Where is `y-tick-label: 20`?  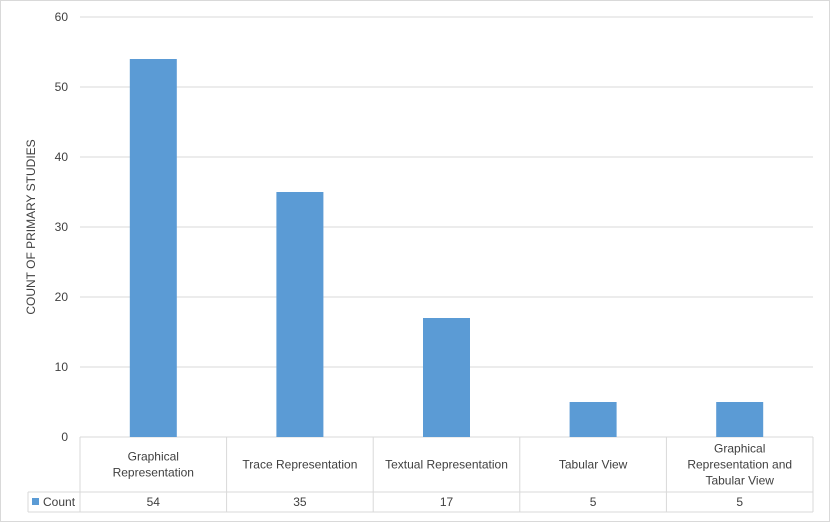
y-tick-label: 20 is located at coordinates (62, 297).